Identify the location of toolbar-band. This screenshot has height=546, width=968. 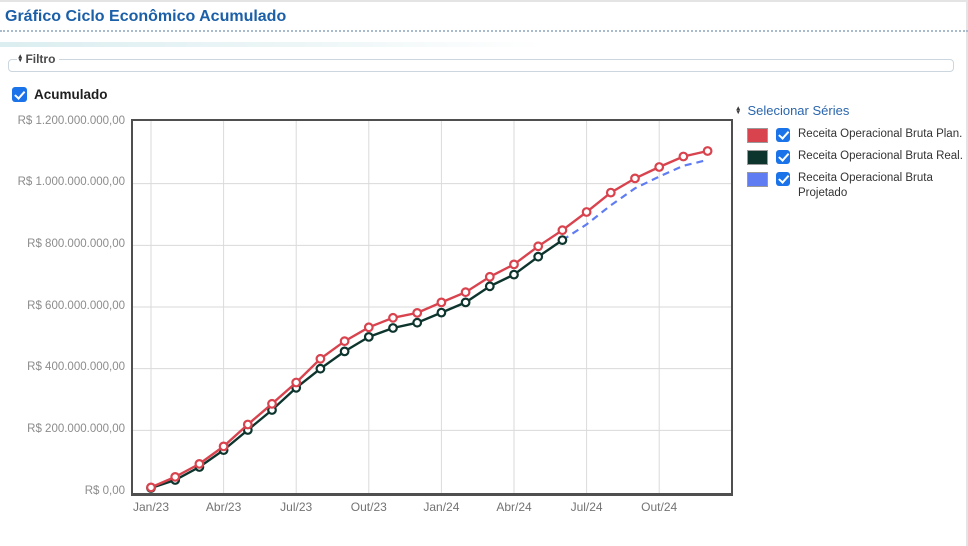
(272, 44).